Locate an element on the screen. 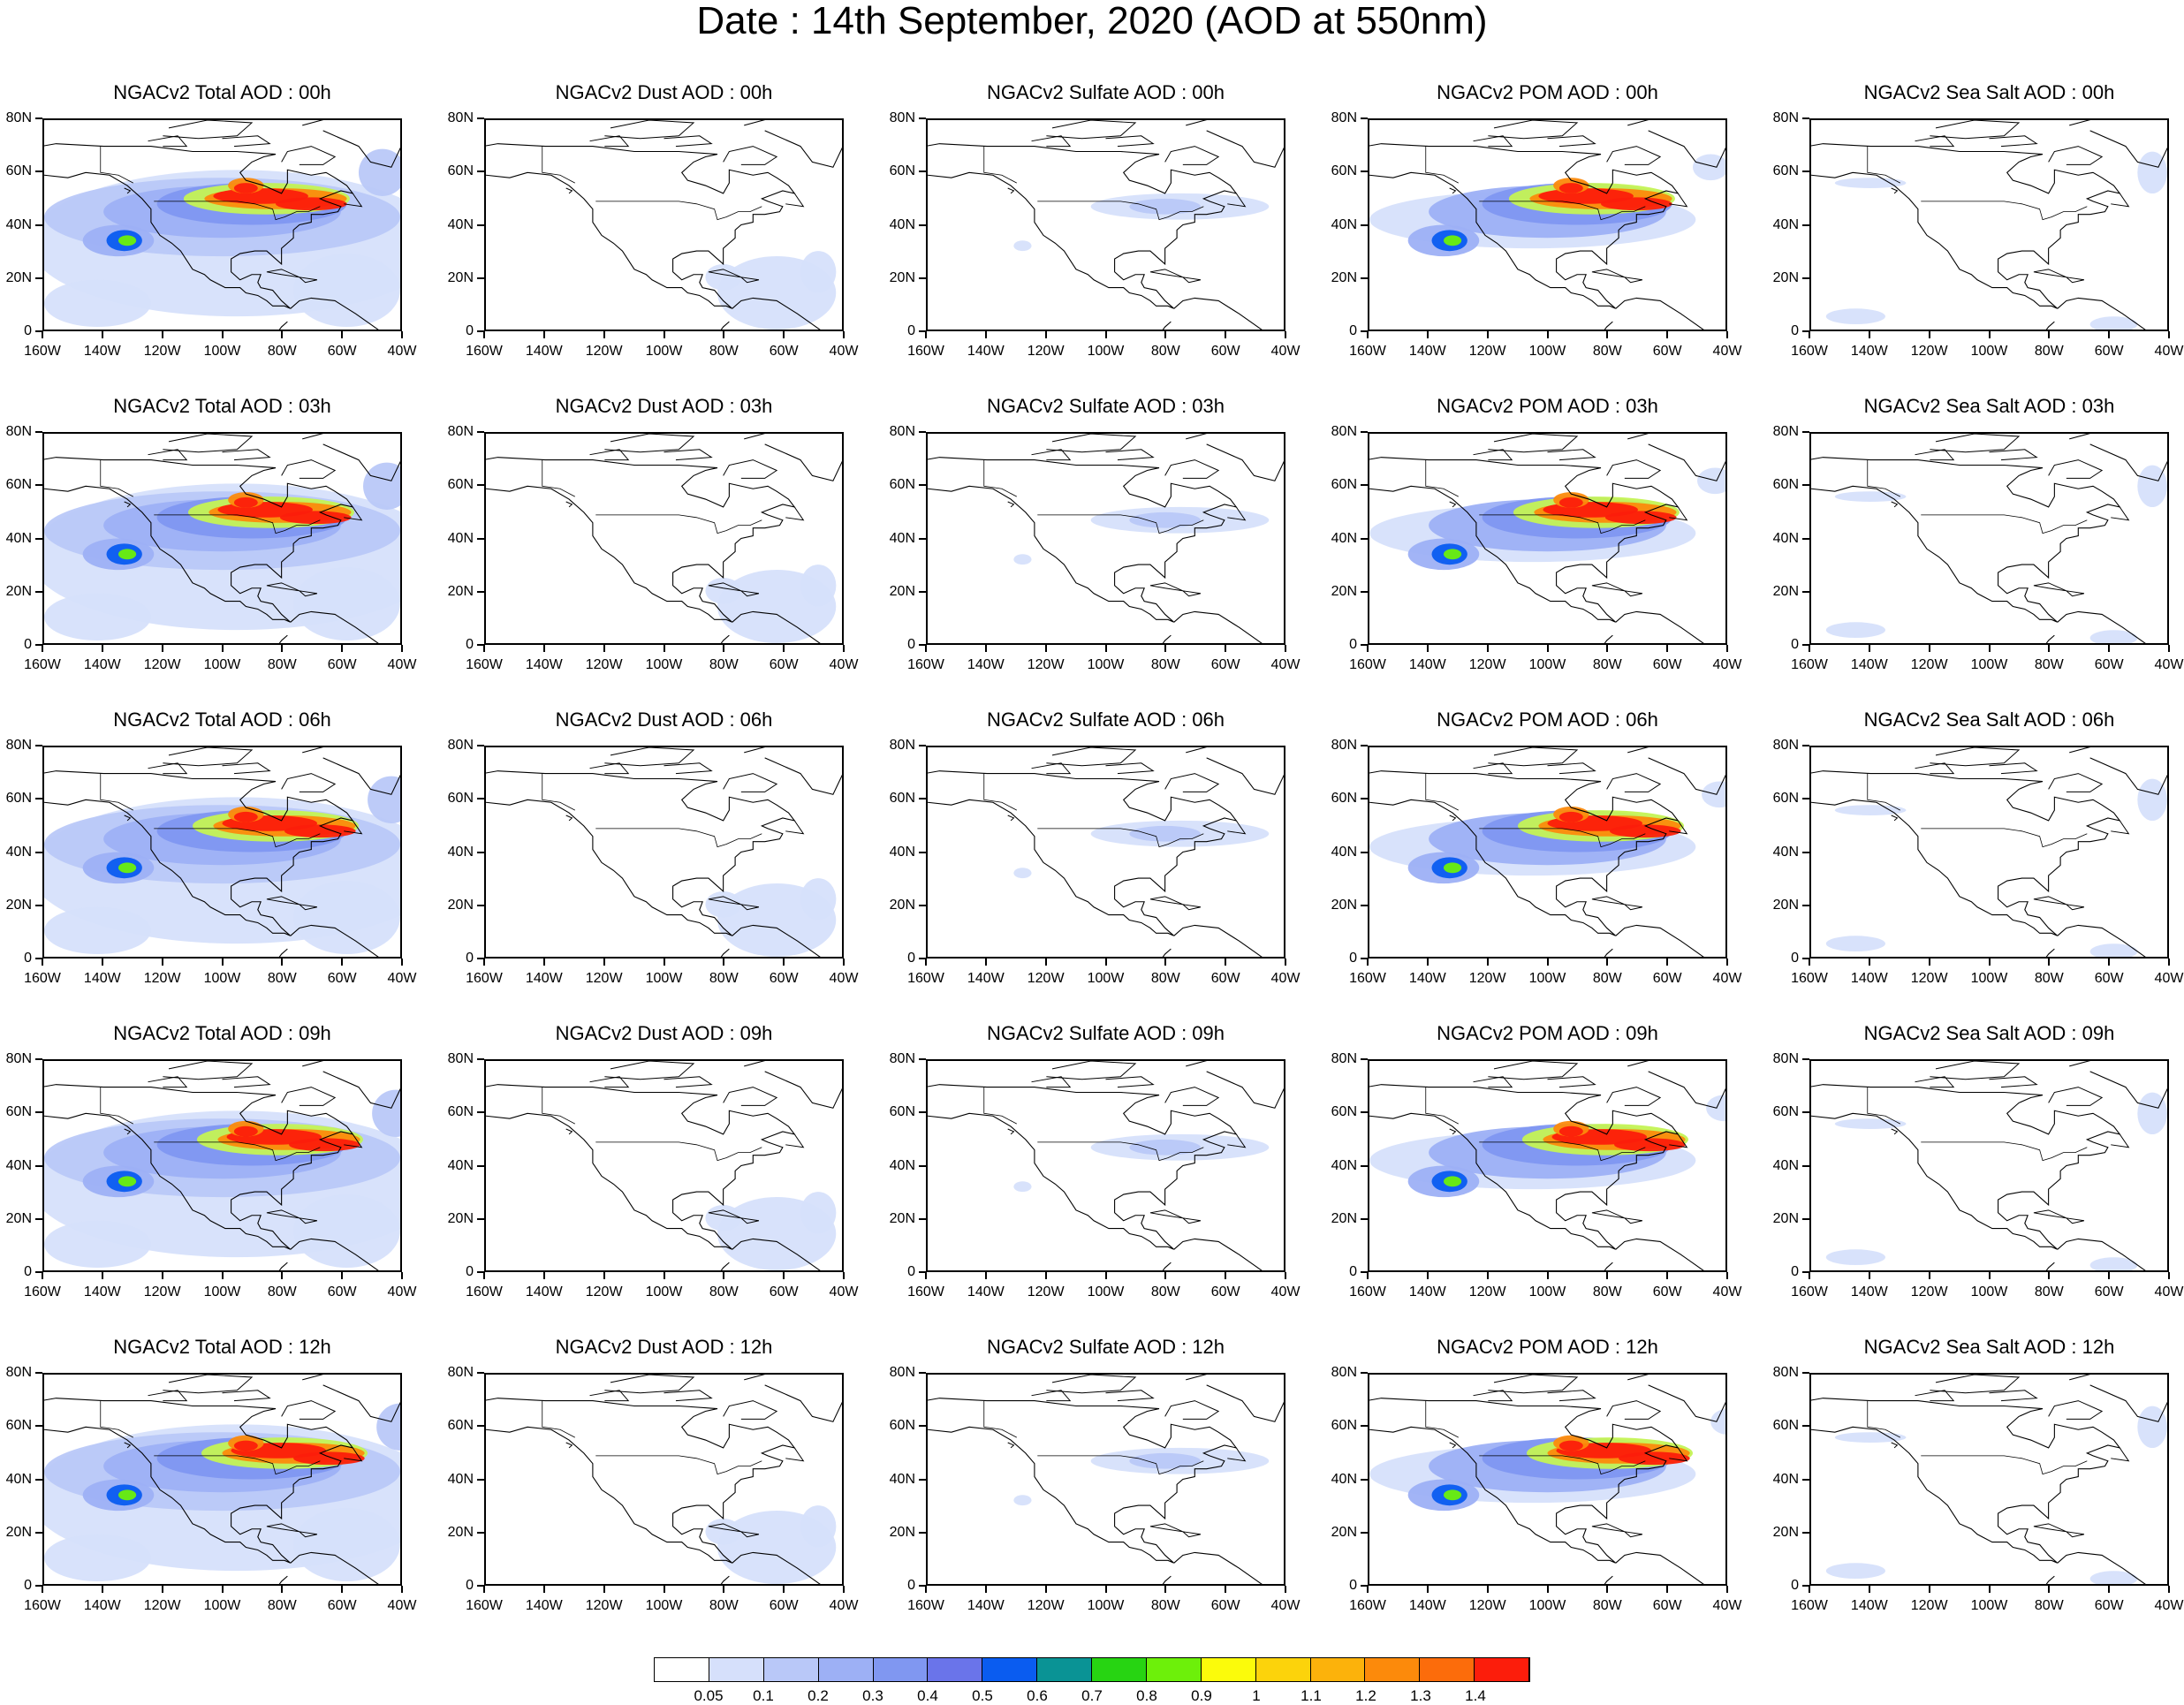 The image size is (2184, 1705). colorbar-label: 1.2 is located at coordinates (1365, 1696).